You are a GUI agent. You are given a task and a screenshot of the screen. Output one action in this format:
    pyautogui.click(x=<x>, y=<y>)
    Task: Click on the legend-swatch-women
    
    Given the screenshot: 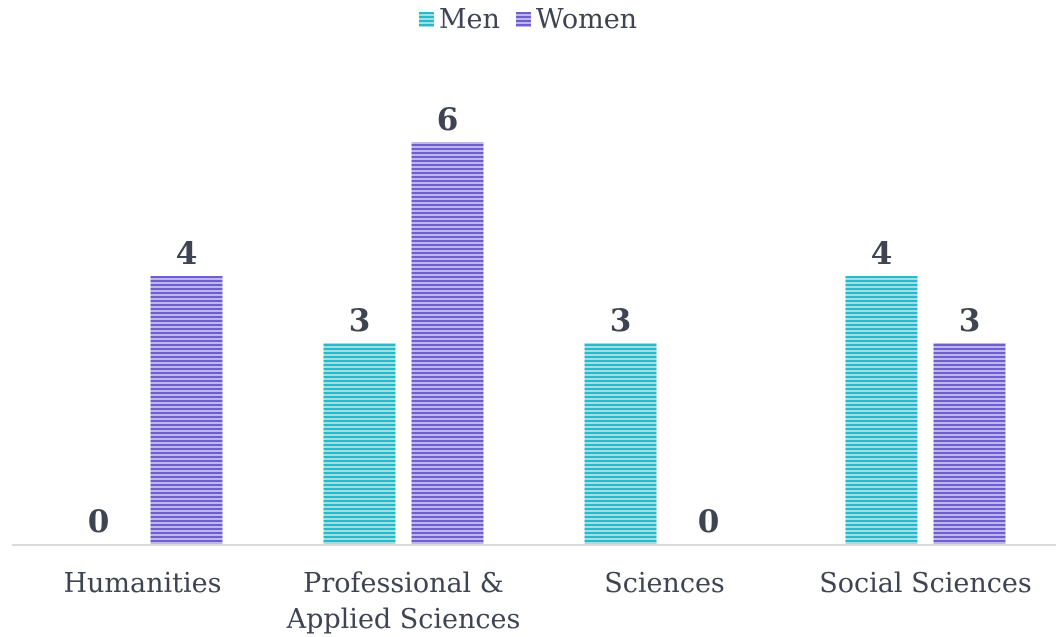 What is the action you would take?
    pyautogui.click(x=523, y=19)
    